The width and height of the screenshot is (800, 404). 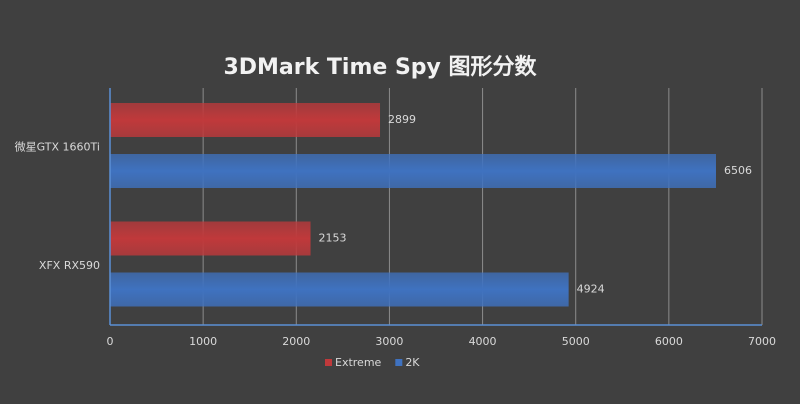 I want to click on value-label: 2153, so click(x=333, y=238).